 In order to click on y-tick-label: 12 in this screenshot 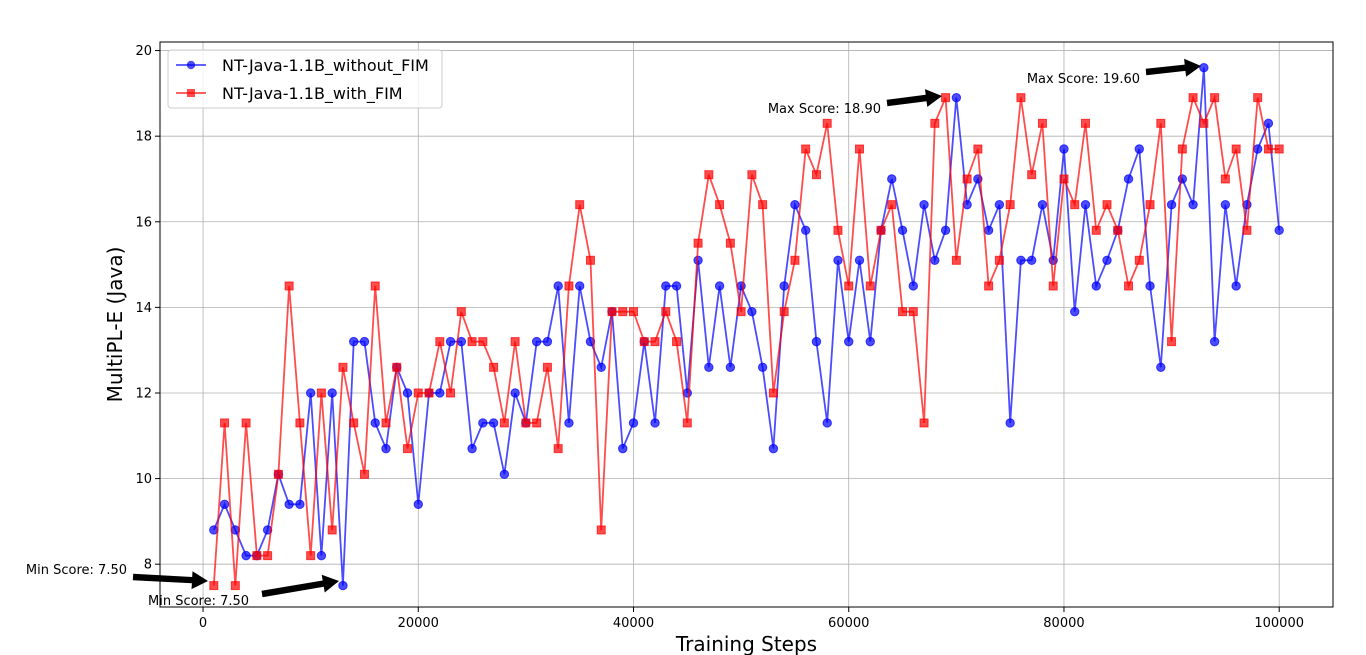, I will do `click(143, 393)`.